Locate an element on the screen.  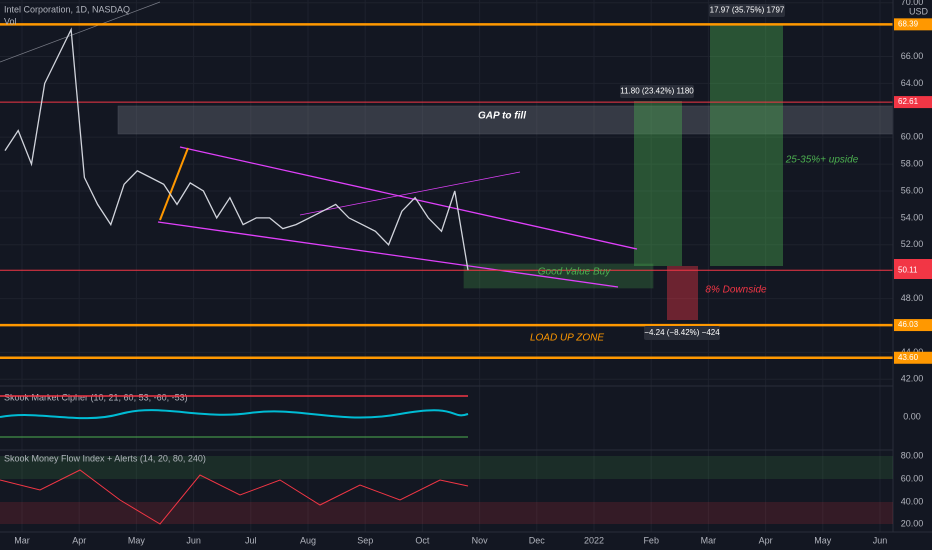
gap-zone is located at coordinates (505, 120).